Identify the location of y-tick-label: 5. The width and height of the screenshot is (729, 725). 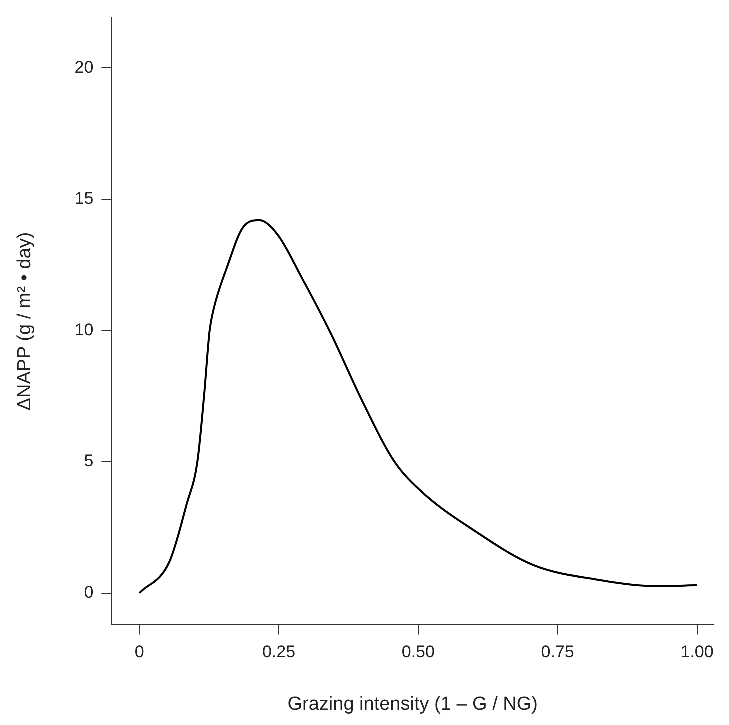
(89, 461).